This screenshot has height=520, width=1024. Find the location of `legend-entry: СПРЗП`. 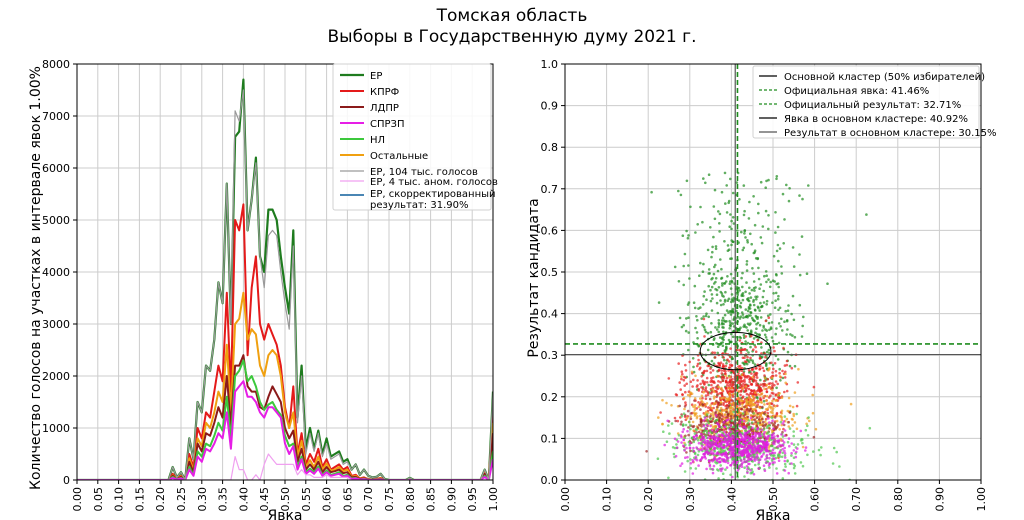

legend-entry: СПРЗП is located at coordinates (387, 124).